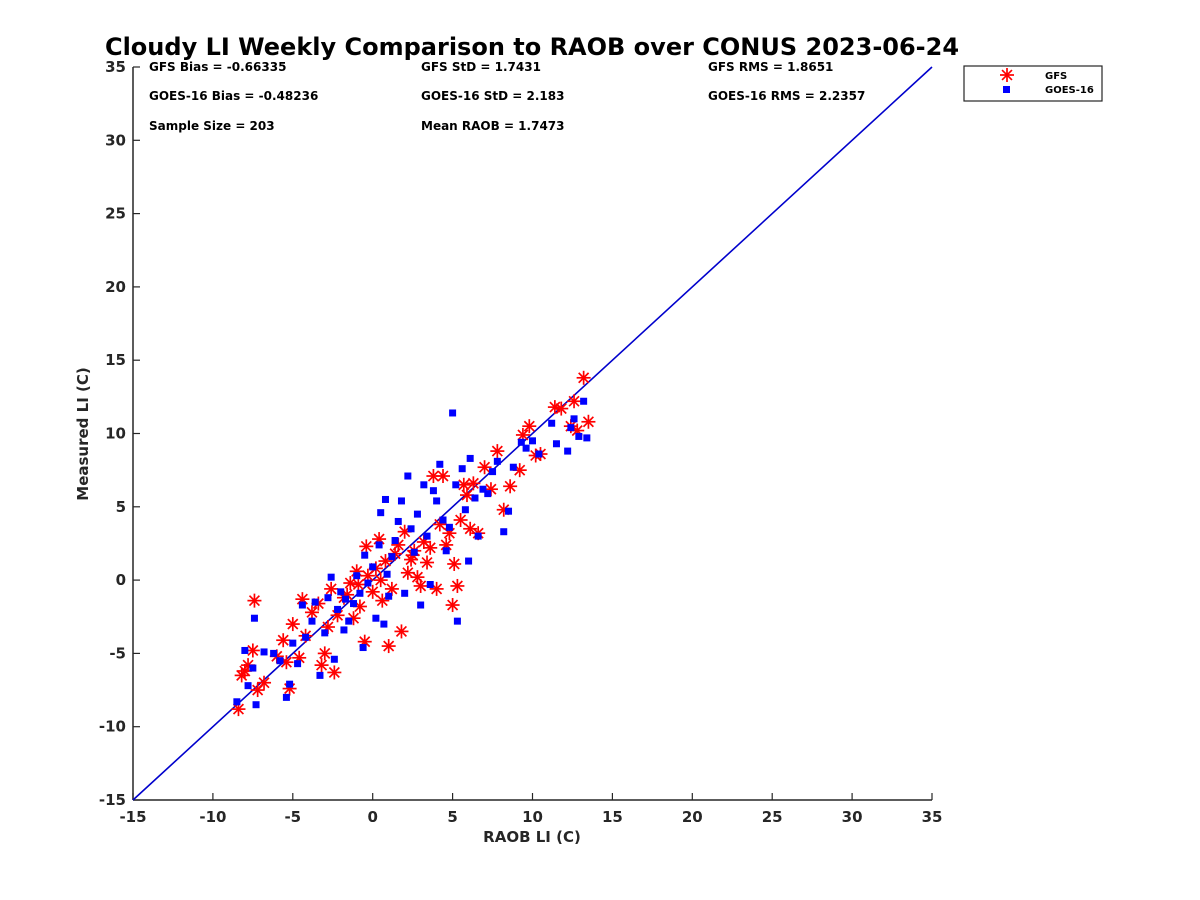 The image size is (1200, 900). I want to click on mean-raob-stat: Mean RAOB = 1.7473, so click(493, 126).